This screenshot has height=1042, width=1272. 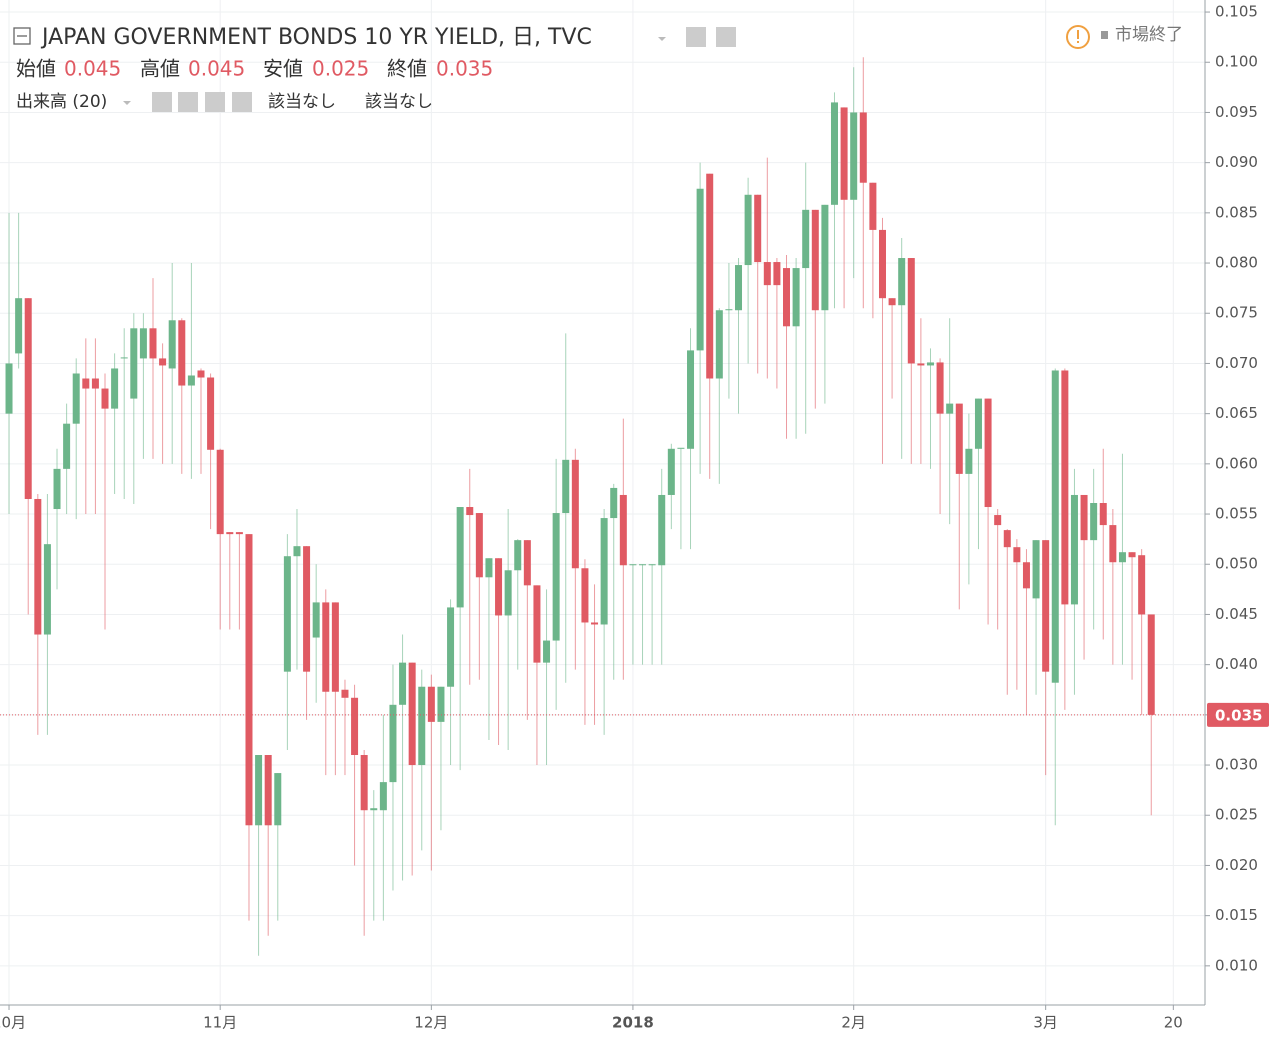 I want to click on collapse-icon, so click(x=22, y=36).